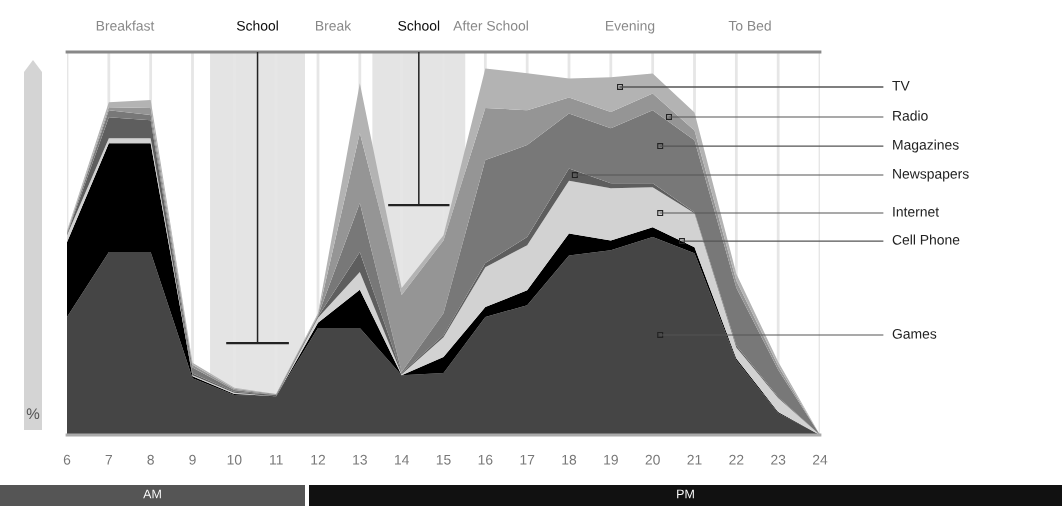  What do you see at coordinates (67, 459) in the screenshot?
I see `x-tick-label: 6` at bounding box center [67, 459].